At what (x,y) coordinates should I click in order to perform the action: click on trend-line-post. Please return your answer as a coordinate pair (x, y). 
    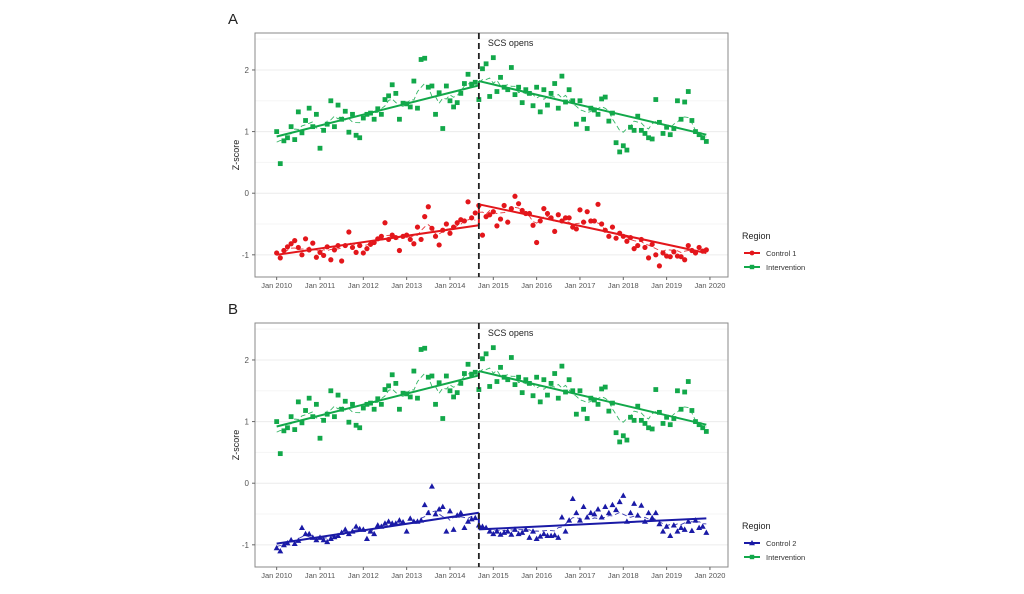
    Looking at the image, I should click on (592, 108).